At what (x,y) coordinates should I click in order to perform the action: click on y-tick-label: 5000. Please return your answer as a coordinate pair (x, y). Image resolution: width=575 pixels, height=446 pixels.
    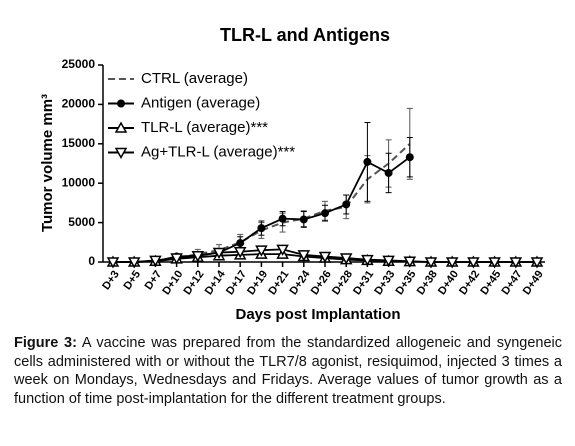
    Looking at the image, I should click on (81, 222).